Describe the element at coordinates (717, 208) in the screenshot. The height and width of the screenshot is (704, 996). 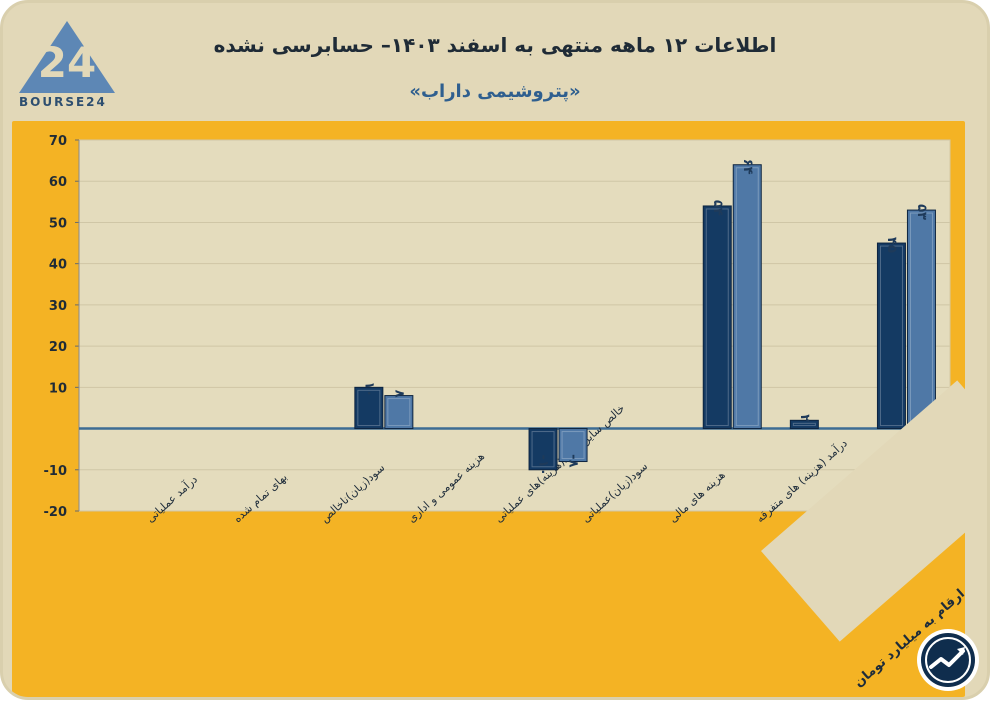
I see `data-label: ۵۴` at that location.